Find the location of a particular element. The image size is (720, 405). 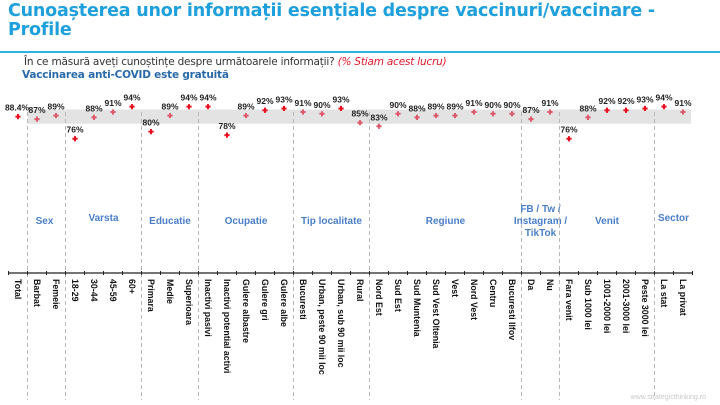

group-label: Educatie is located at coordinates (170, 221).